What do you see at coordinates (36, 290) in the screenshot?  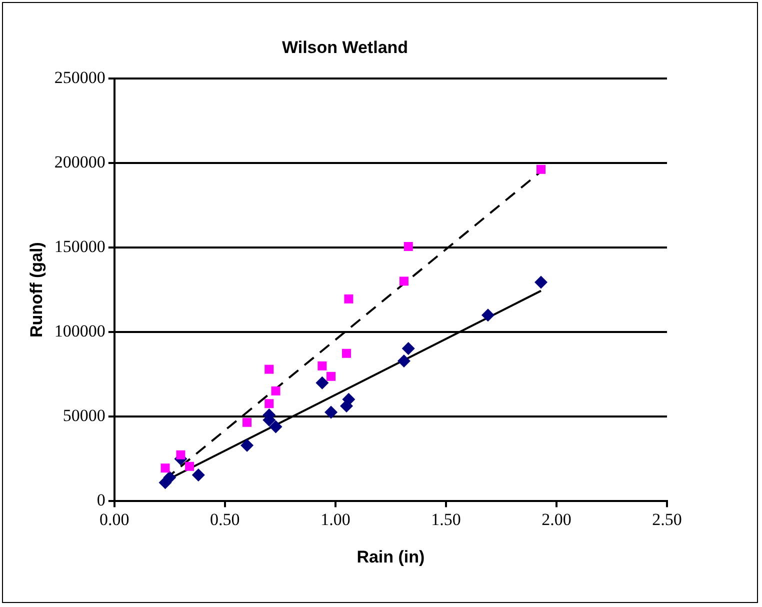 I see `y-axis-title: Runoff (gal)` at bounding box center [36, 290].